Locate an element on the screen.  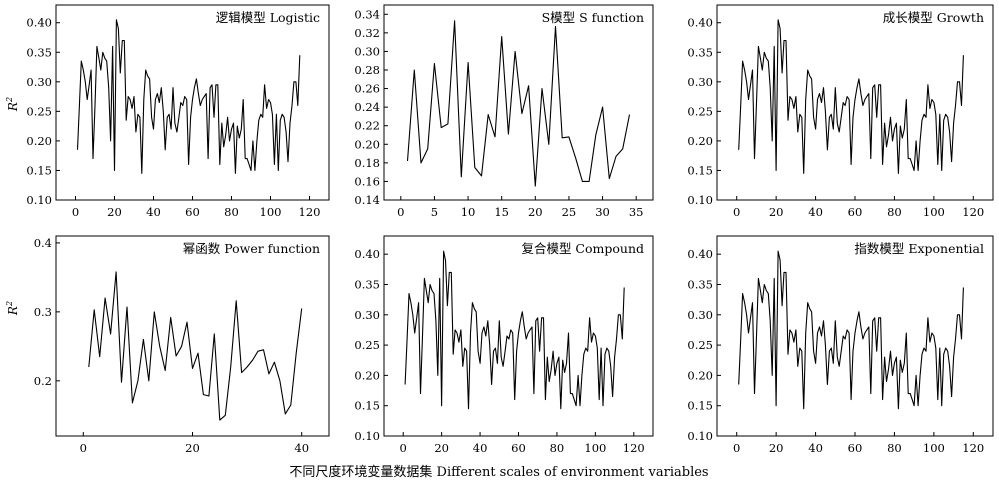
ylabel-bottom-row: R2 is located at coordinates (12, 308).